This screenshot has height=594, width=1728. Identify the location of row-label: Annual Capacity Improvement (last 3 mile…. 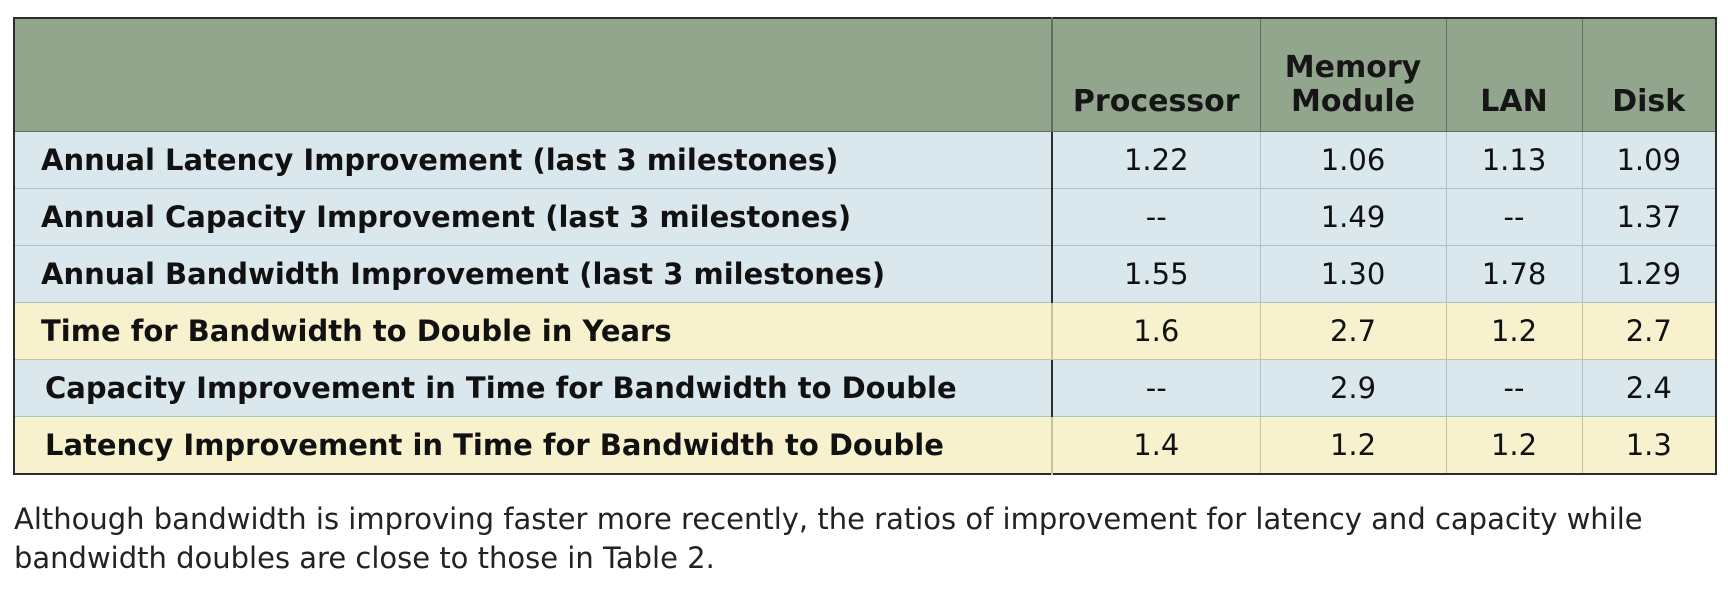
(533, 217).